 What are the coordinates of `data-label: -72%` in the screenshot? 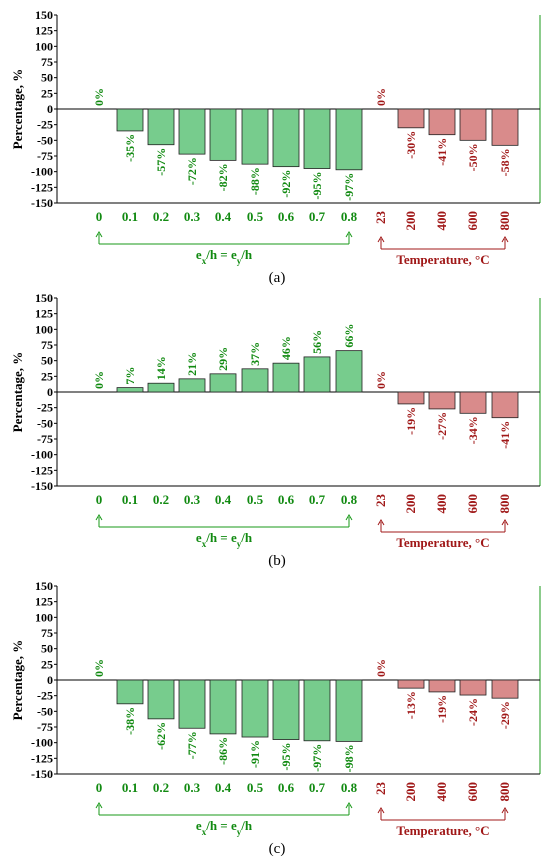 It's located at (192, 171).